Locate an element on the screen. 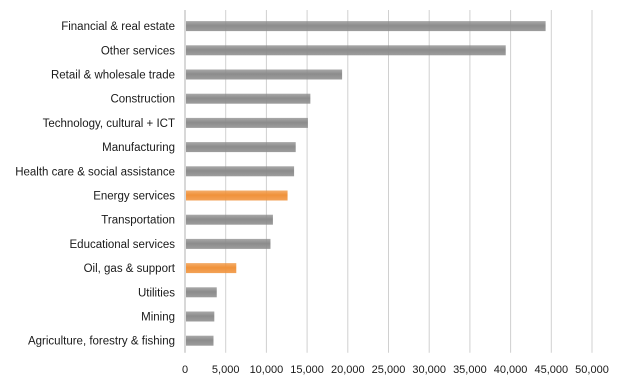  category-label: Oil, gas & support is located at coordinates (130, 269).